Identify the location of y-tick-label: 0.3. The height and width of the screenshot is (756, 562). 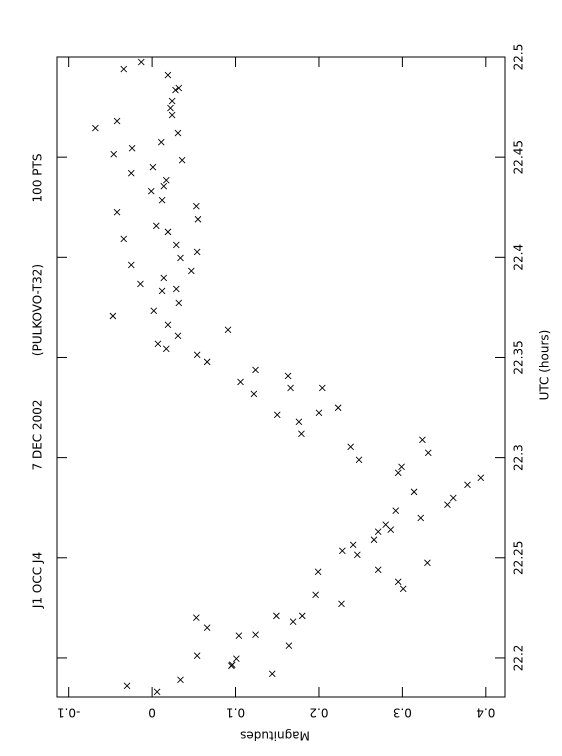
(402, 713).